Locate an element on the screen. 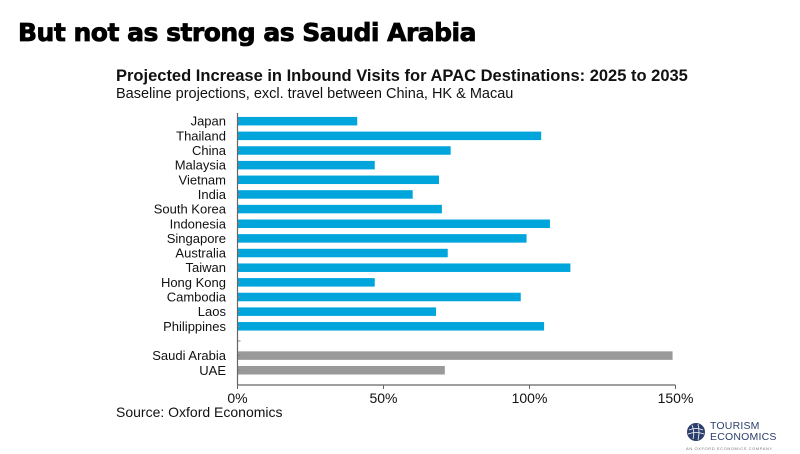  source-note: Source: Oxford Economics is located at coordinates (199, 412).